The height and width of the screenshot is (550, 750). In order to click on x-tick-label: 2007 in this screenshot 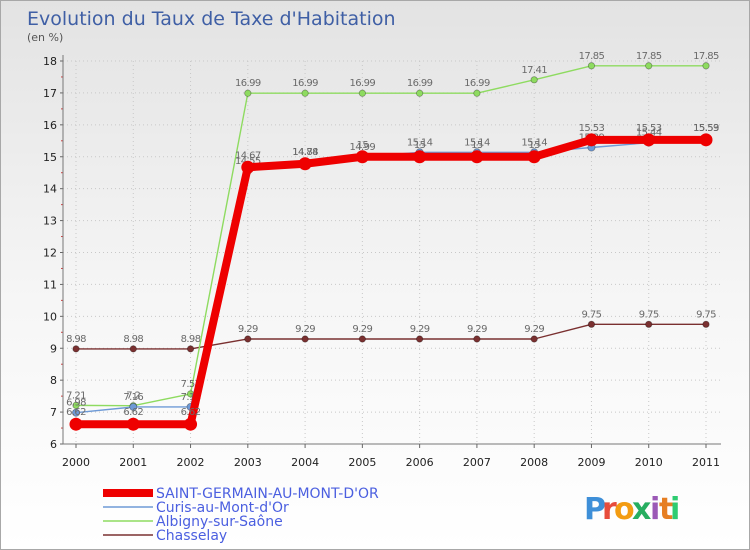, I will do `click(477, 462)`.